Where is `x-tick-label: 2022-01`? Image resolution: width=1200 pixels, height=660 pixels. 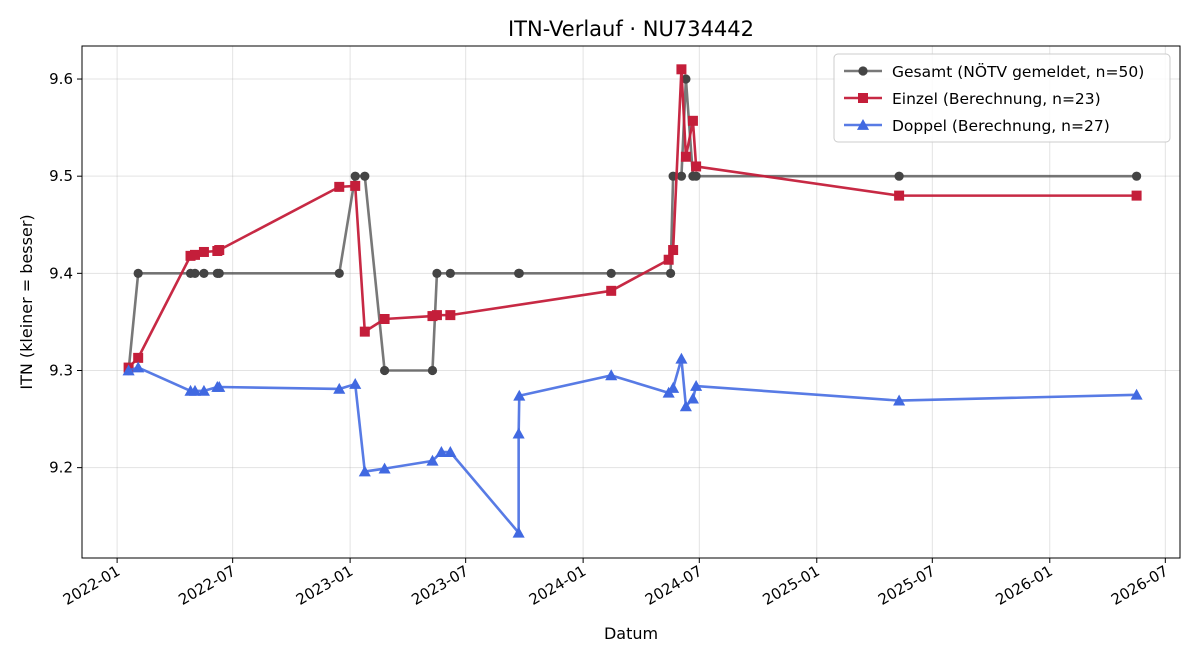 x-tick-label: 2022-01 is located at coordinates (91, 585).